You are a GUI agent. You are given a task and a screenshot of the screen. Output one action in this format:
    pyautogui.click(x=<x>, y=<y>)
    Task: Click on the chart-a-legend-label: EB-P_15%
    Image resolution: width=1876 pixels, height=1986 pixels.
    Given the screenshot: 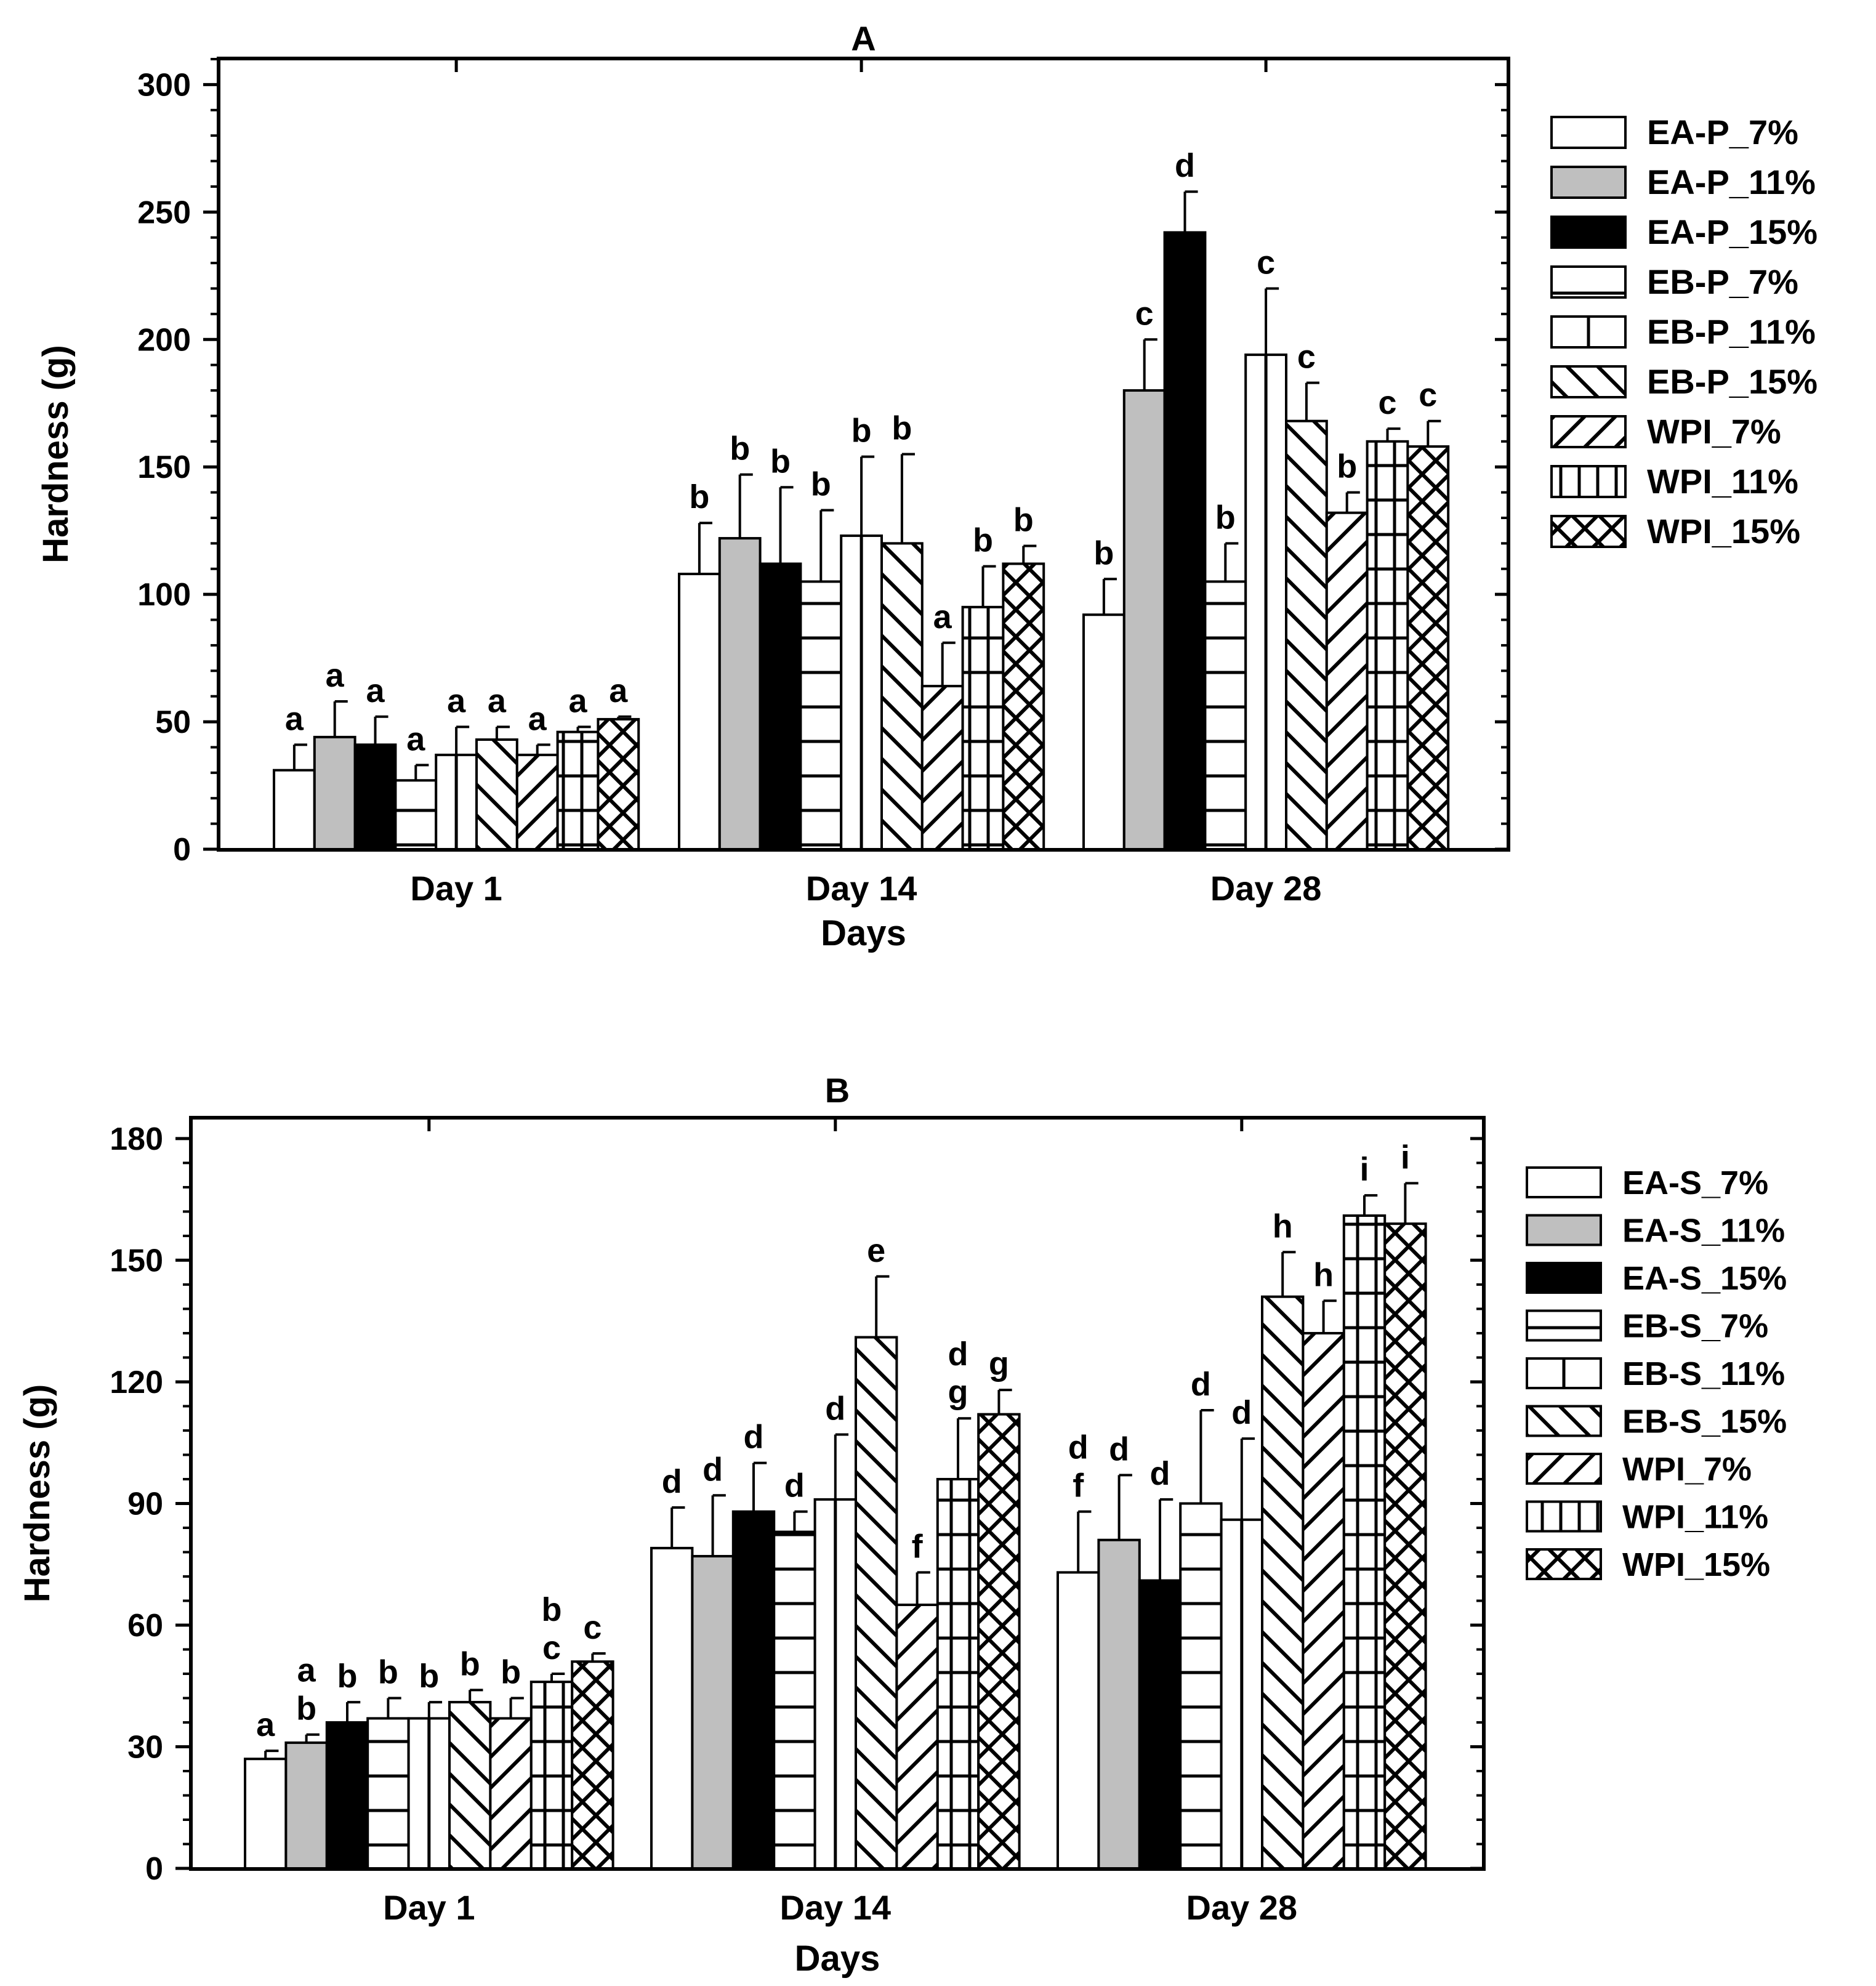 What is the action you would take?
    pyautogui.click(x=1732, y=381)
    